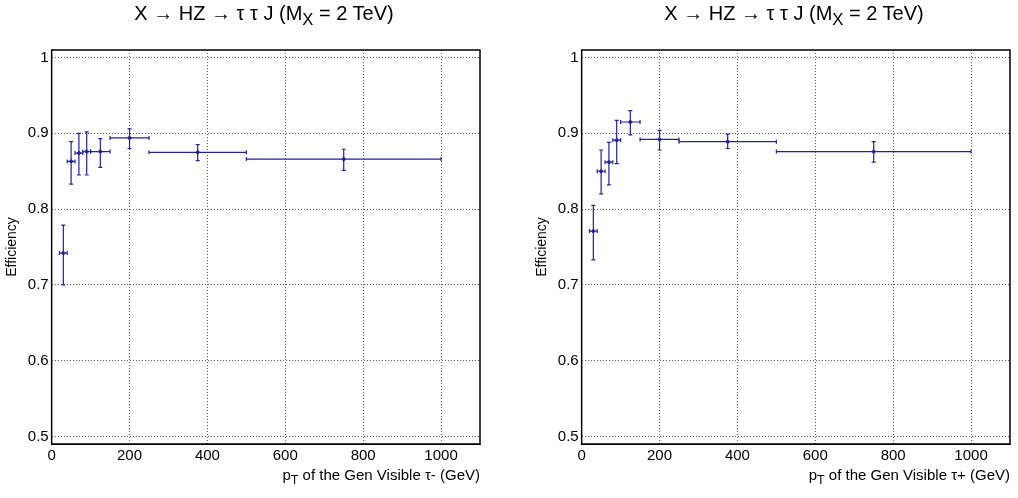 The width and height of the screenshot is (1018, 498). Describe the element at coordinates (381, 476) in the screenshot. I see `x-axis-title: p$_{T}$ of the Gen Visible τ- (GeV)` at that location.